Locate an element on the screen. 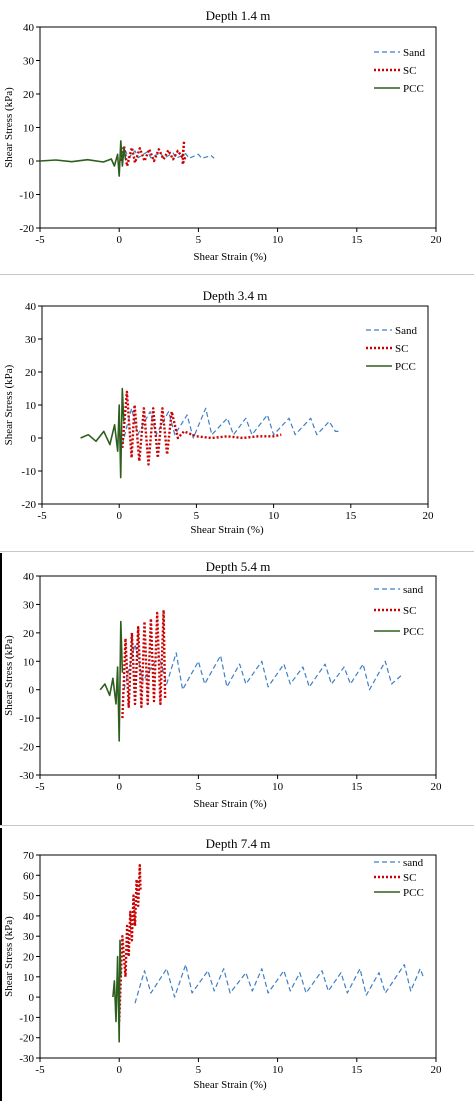  chart-title: Depth 5.4 m is located at coordinates (238, 566).